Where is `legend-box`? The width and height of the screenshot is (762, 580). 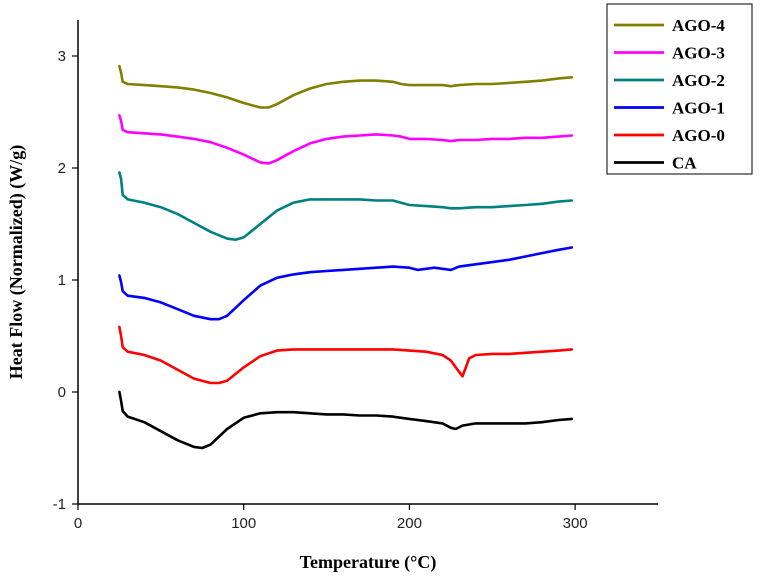
legend-box is located at coordinates (679, 89).